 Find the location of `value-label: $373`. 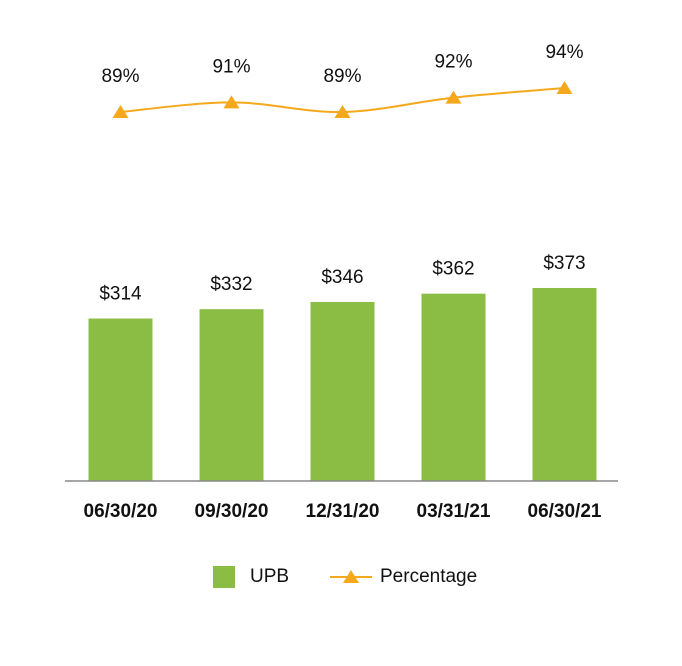

value-label: $373 is located at coordinates (564, 263).